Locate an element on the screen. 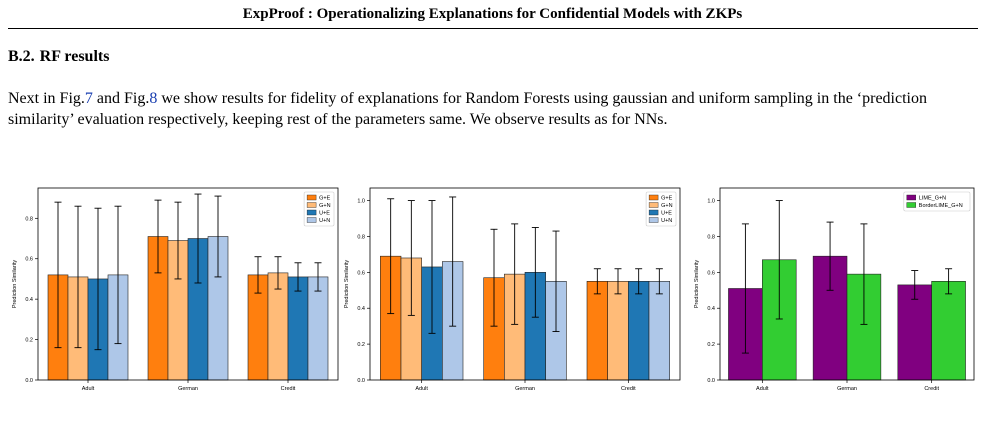 This screenshot has width=985, height=440. header-rule is located at coordinates (493, 28).